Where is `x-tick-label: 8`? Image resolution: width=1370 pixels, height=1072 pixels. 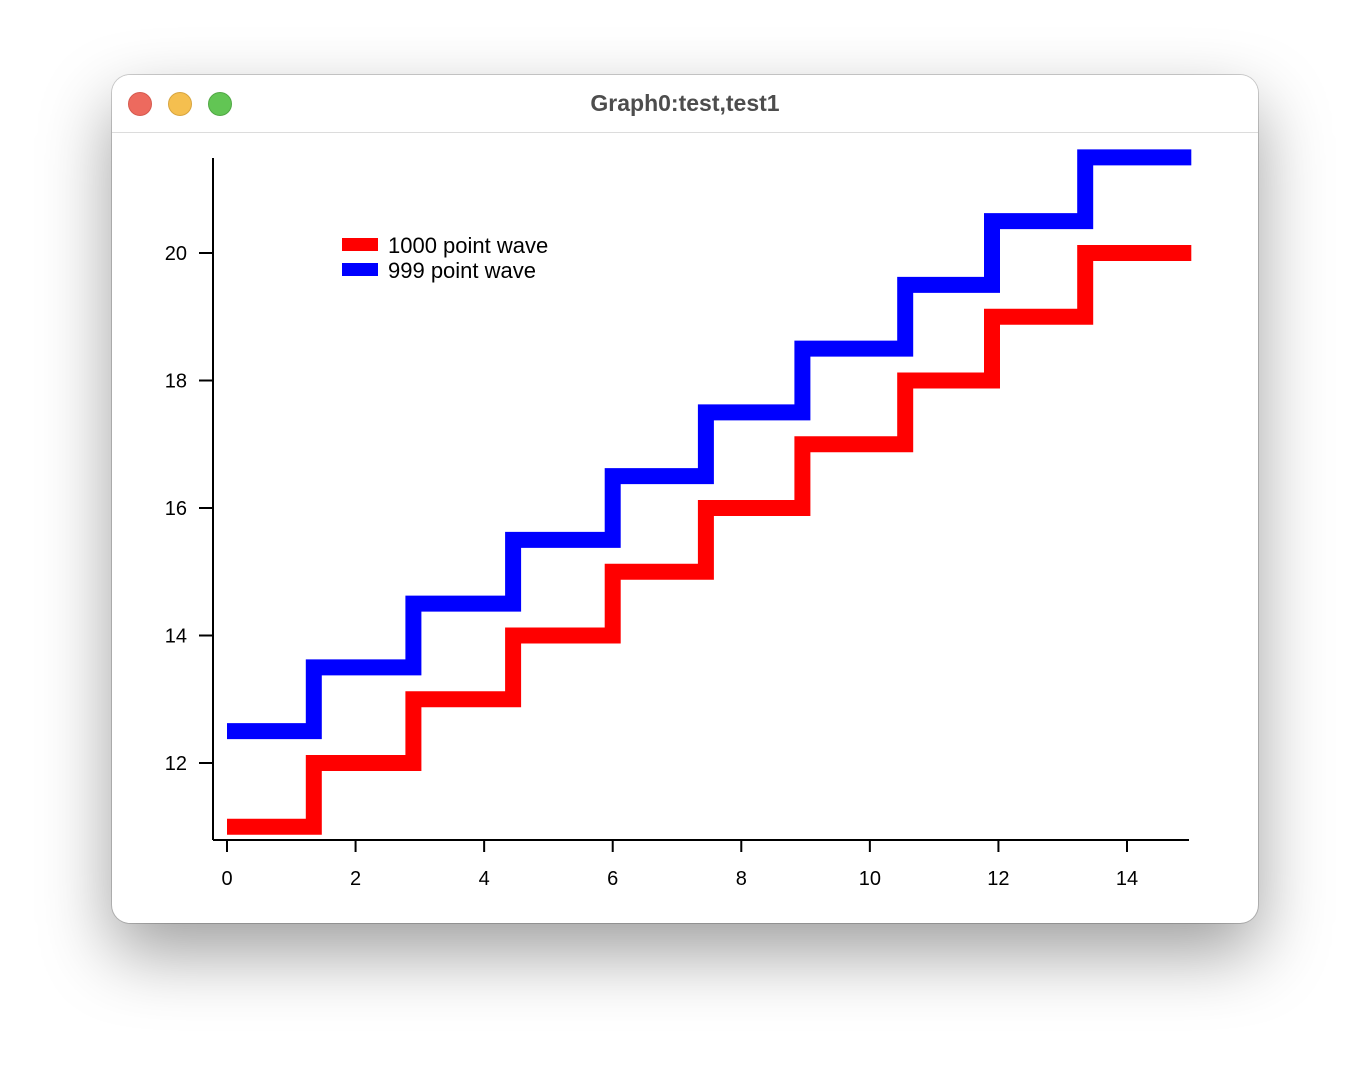 x-tick-label: 8 is located at coordinates (741, 879).